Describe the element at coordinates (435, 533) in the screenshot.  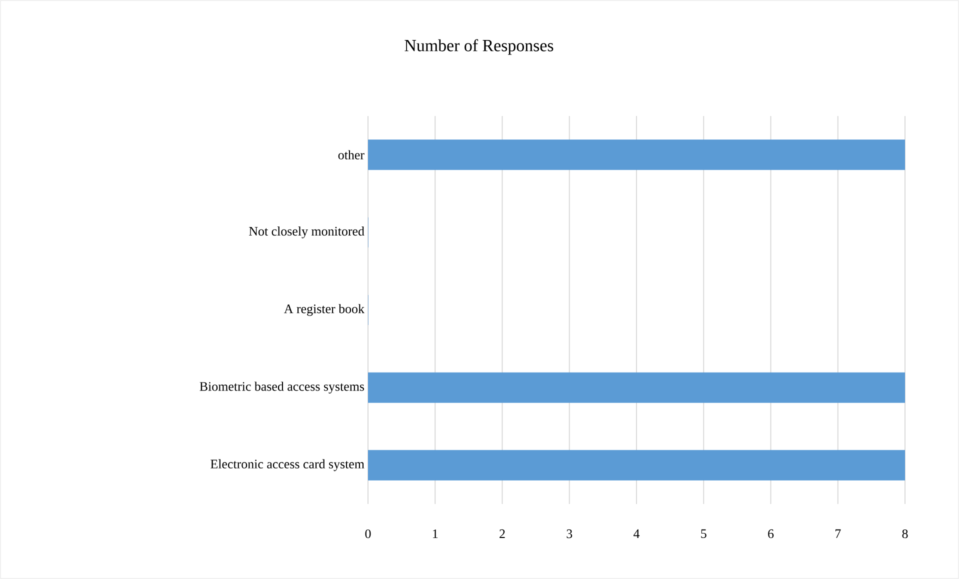
I see `x-tick-label: 1` at that location.